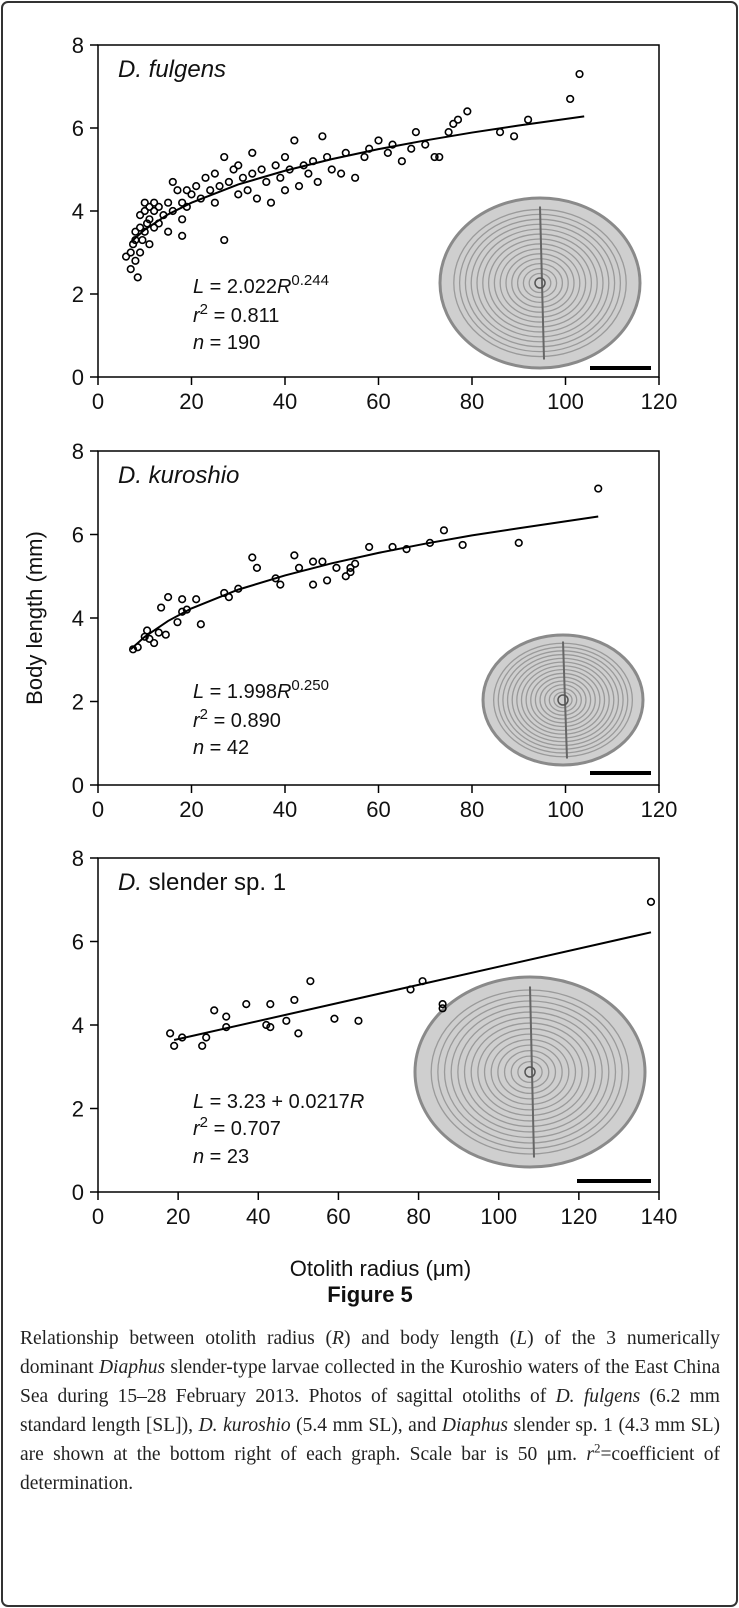  I want to click on text-part: slender sp. 1, so click(214, 882).